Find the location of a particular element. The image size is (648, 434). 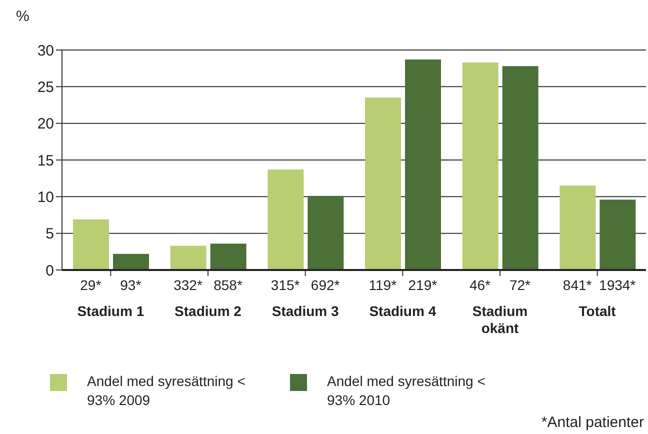

y-tick-label: 30 is located at coordinates (45, 51).